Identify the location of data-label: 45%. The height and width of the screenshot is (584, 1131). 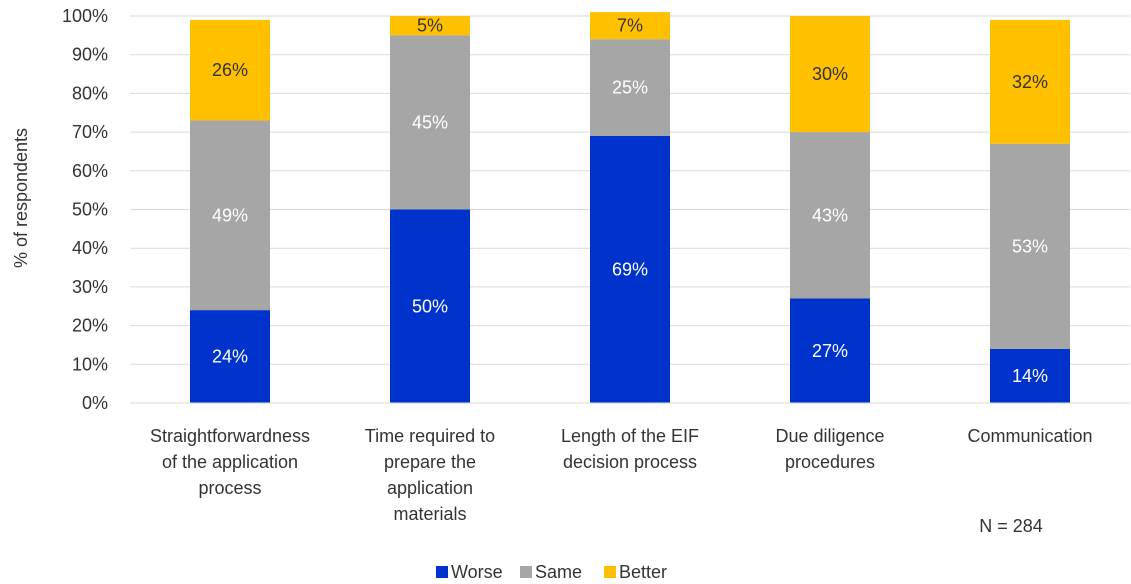
(430, 122).